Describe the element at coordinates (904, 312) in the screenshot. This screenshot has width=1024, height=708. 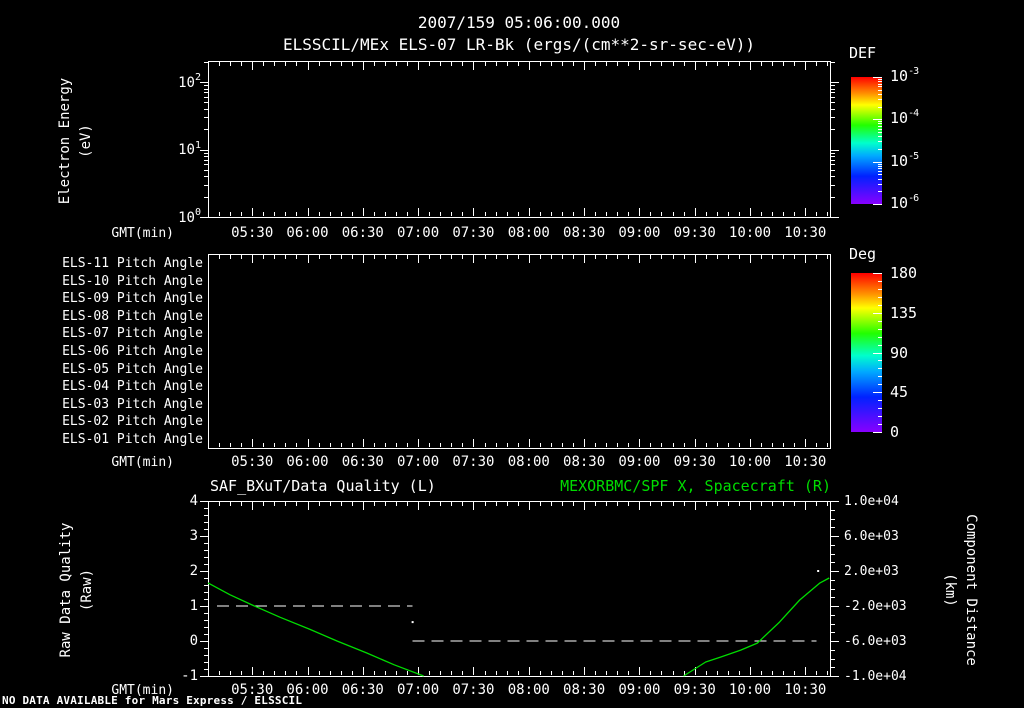
I see `deg-colorbar-tick-label: 135` at that location.